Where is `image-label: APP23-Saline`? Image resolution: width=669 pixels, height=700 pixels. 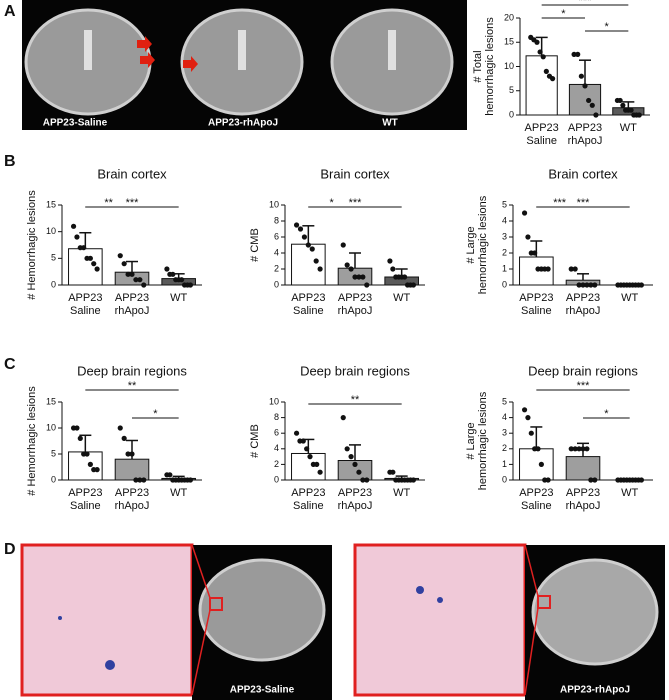 image-label: APP23-Saline is located at coordinates (75, 123).